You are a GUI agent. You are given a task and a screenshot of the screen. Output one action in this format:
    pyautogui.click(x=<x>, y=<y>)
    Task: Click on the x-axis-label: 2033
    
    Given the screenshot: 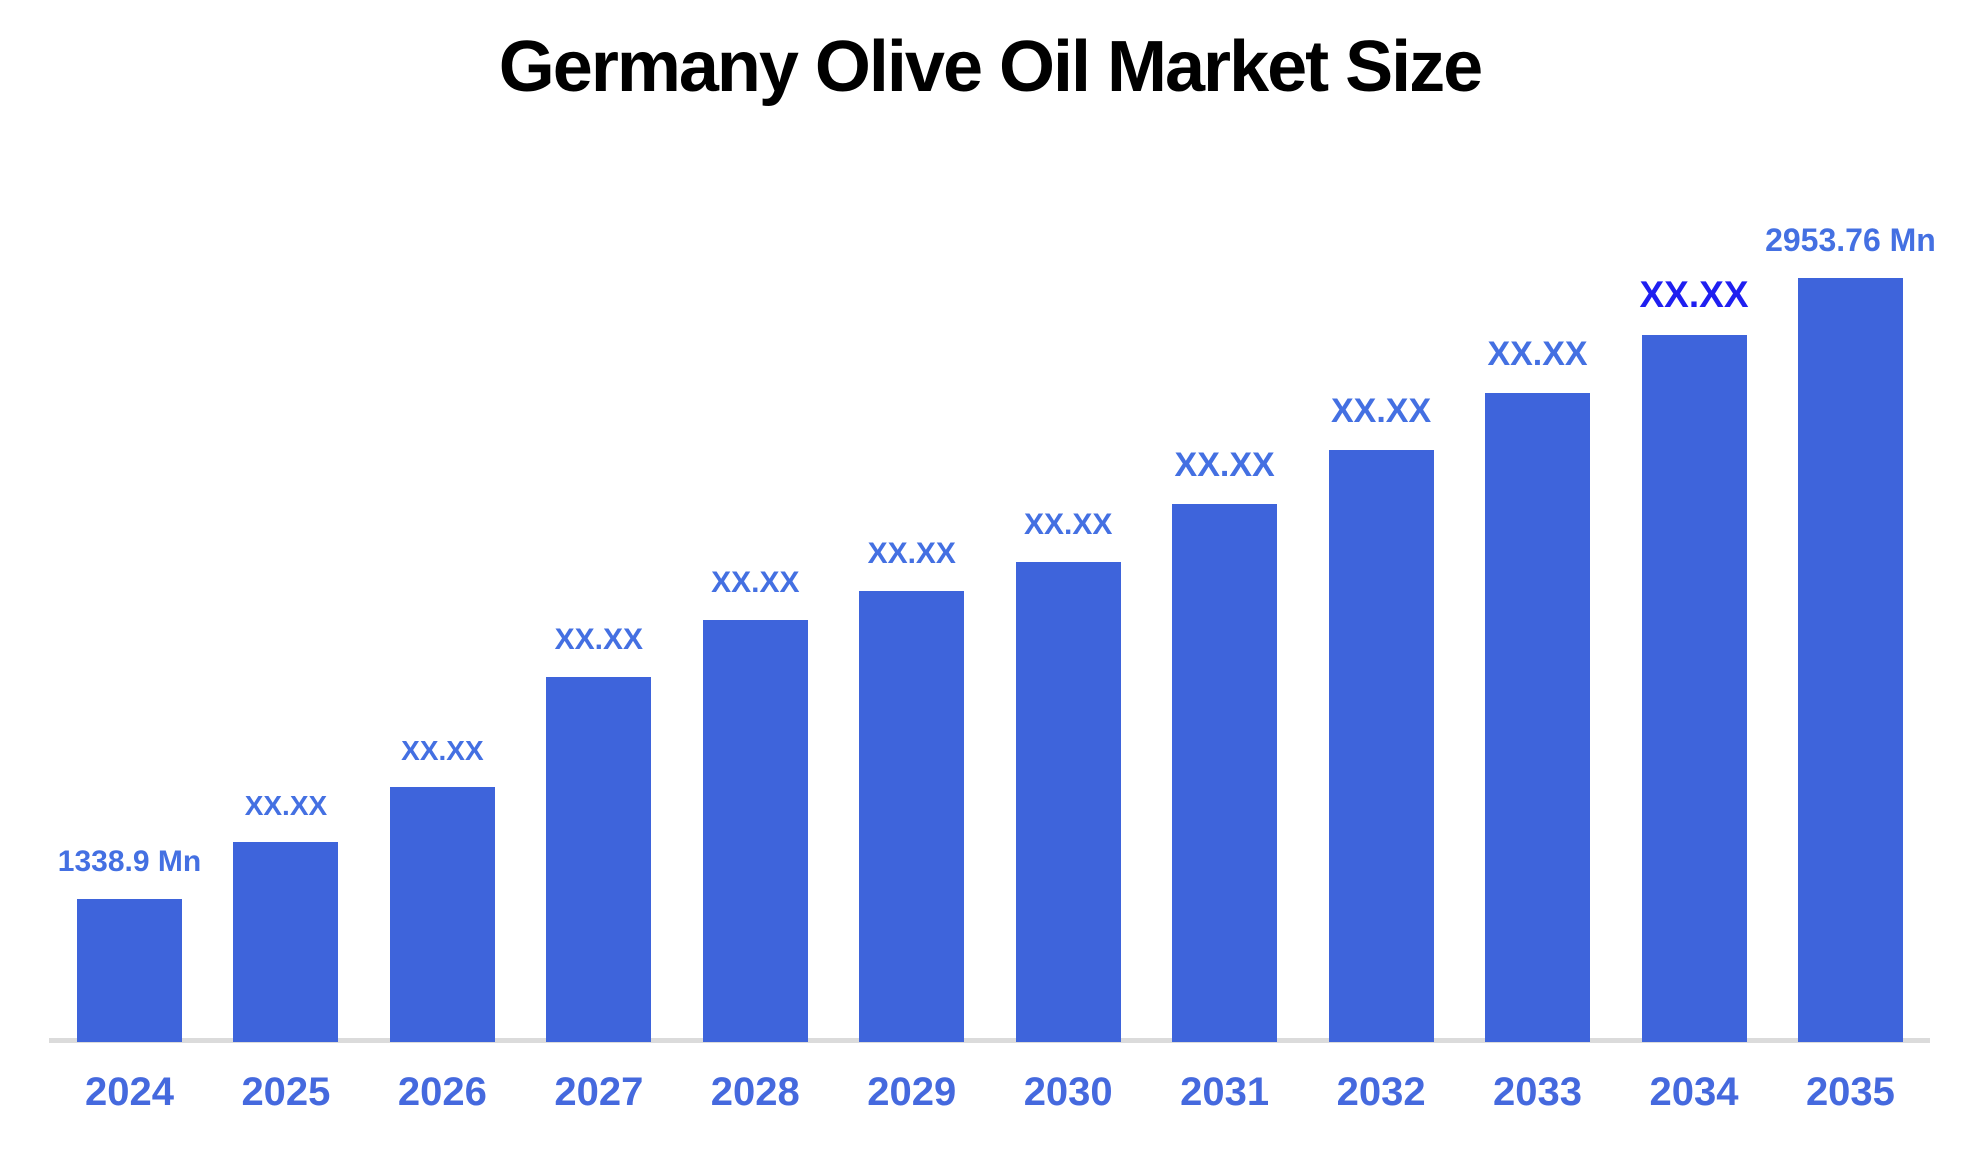 What is the action you would take?
    pyautogui.click(x=1538, y=1092)
    